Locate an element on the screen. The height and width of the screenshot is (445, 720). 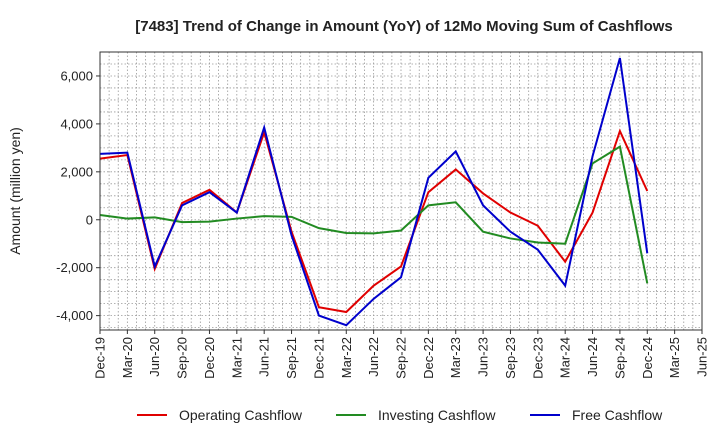
x-tick-label: Mar-22 is located at coordinates (346, 357).